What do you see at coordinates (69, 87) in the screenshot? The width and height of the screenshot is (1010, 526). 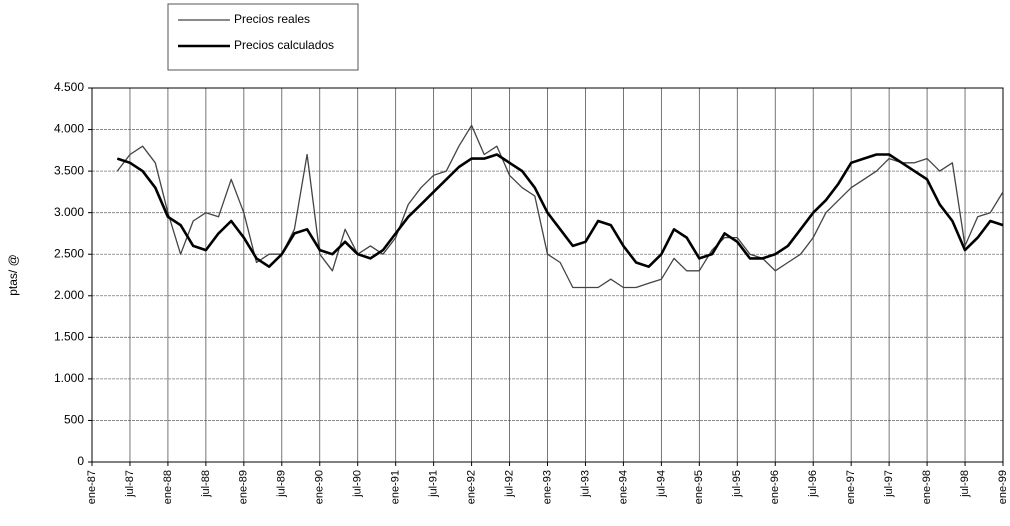 I see `y-tick-label: 4.500` at bounding box center [69, 87].